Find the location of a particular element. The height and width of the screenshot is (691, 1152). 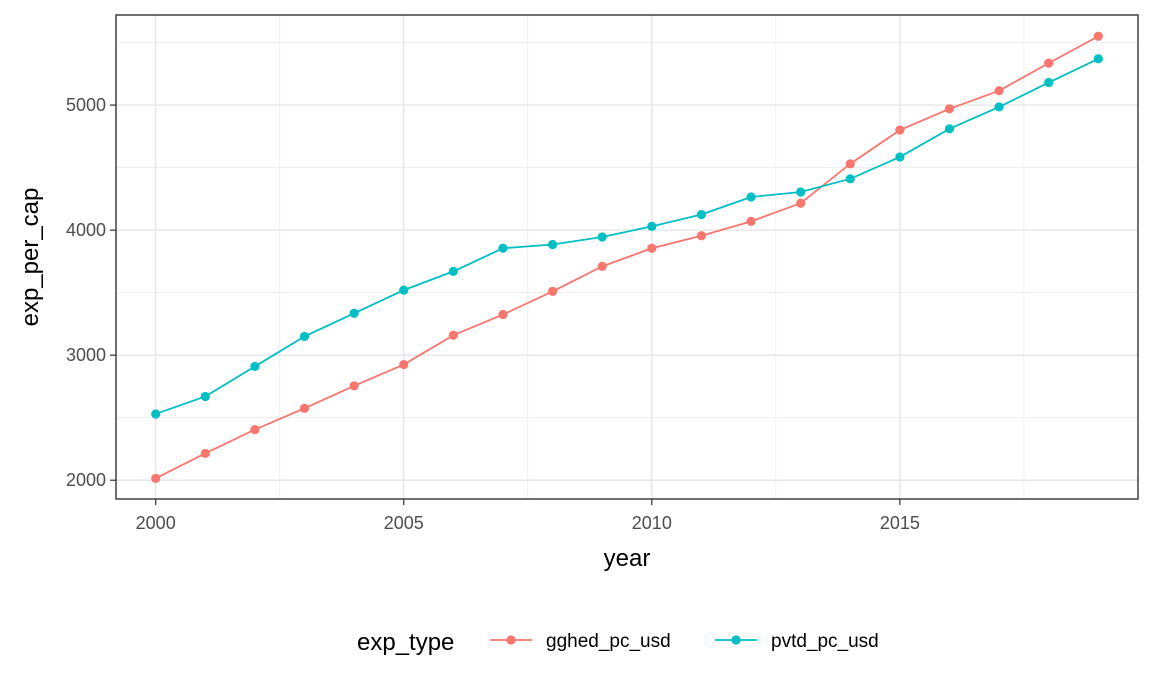

y-tick-label: 4000 is located at coordinates (86, 230).